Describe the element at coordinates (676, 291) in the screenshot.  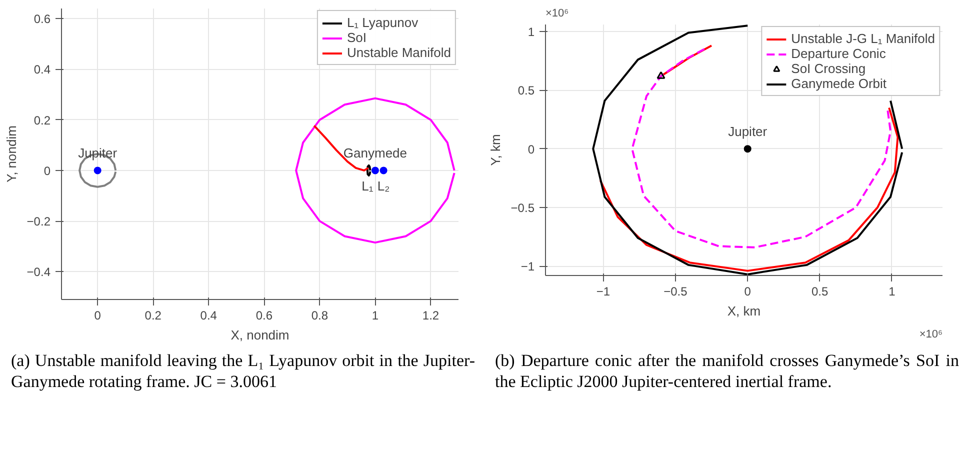
I see `x-tick-label: −0.5` at that location.